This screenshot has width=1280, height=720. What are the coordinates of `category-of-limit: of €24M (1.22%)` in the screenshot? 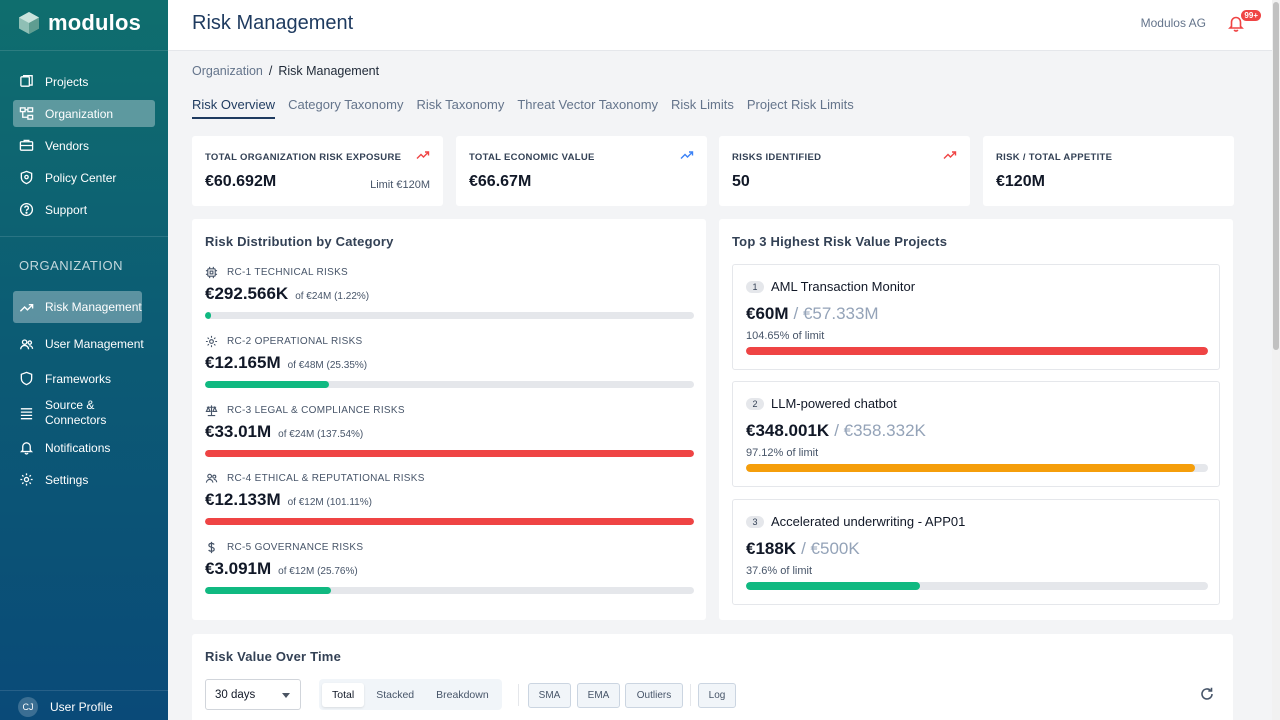 It's located at (332, 296).